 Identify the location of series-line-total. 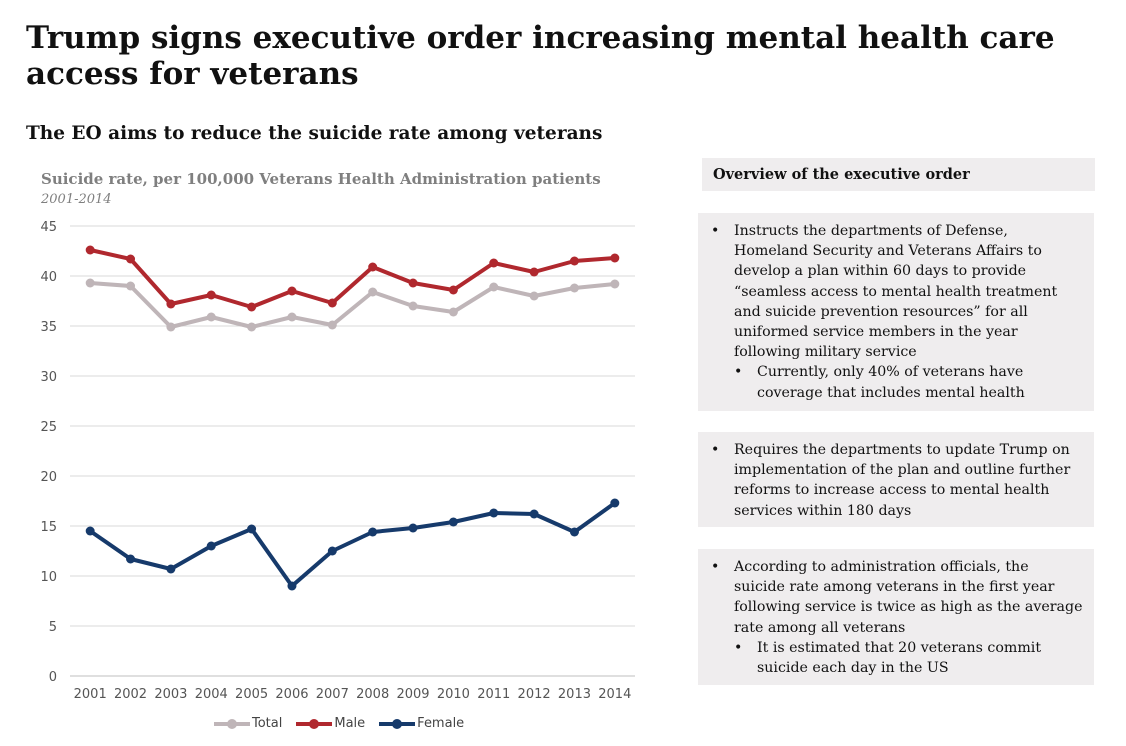
(353, 305).